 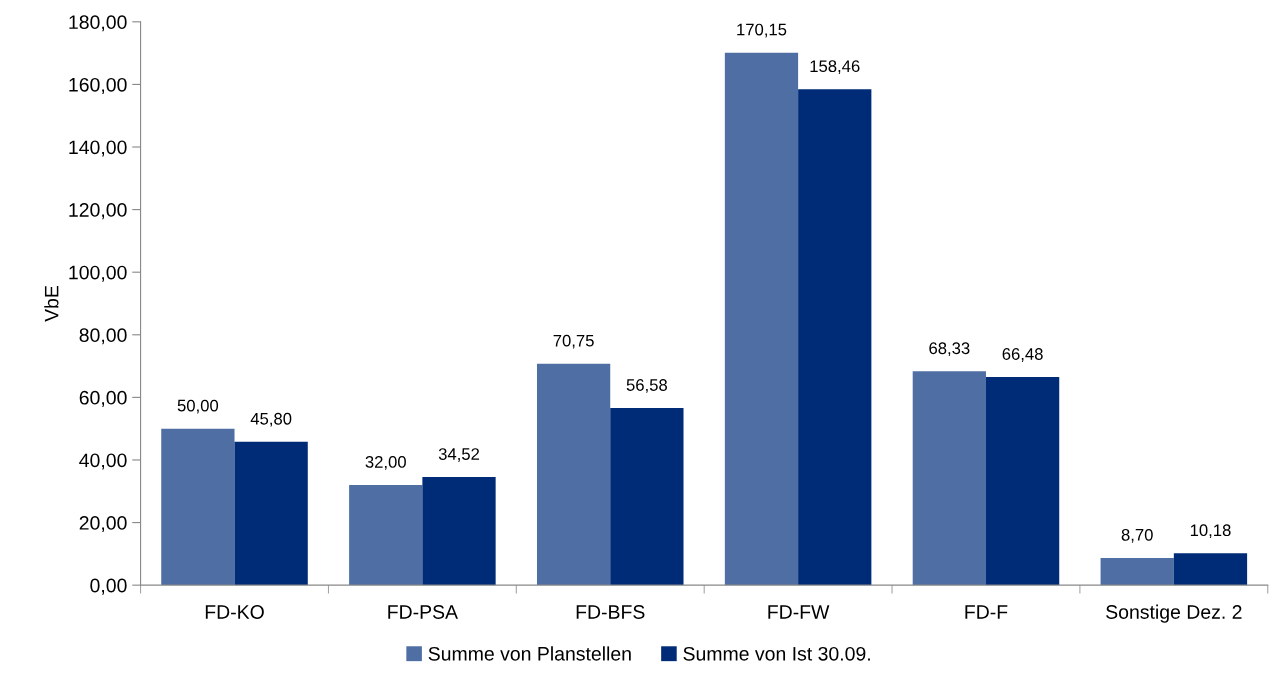 What do you see at coordinates (1210, 531) in the screenshot?
I see `data-label: 10,18` at bounding box center [1210, 531].